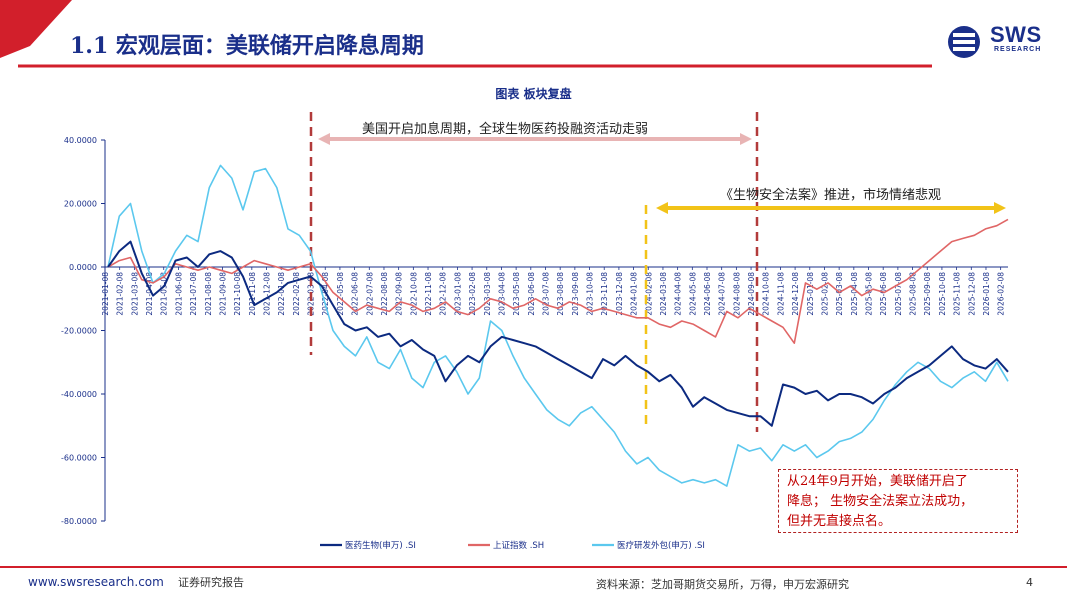 Image resolution: width=1067 pixels, height=600 pixels. What do you see at coordinates (281, 294) in the screenshot?
I see `x-tick-label: 2022-01-08` at bounding box center [281, 294].